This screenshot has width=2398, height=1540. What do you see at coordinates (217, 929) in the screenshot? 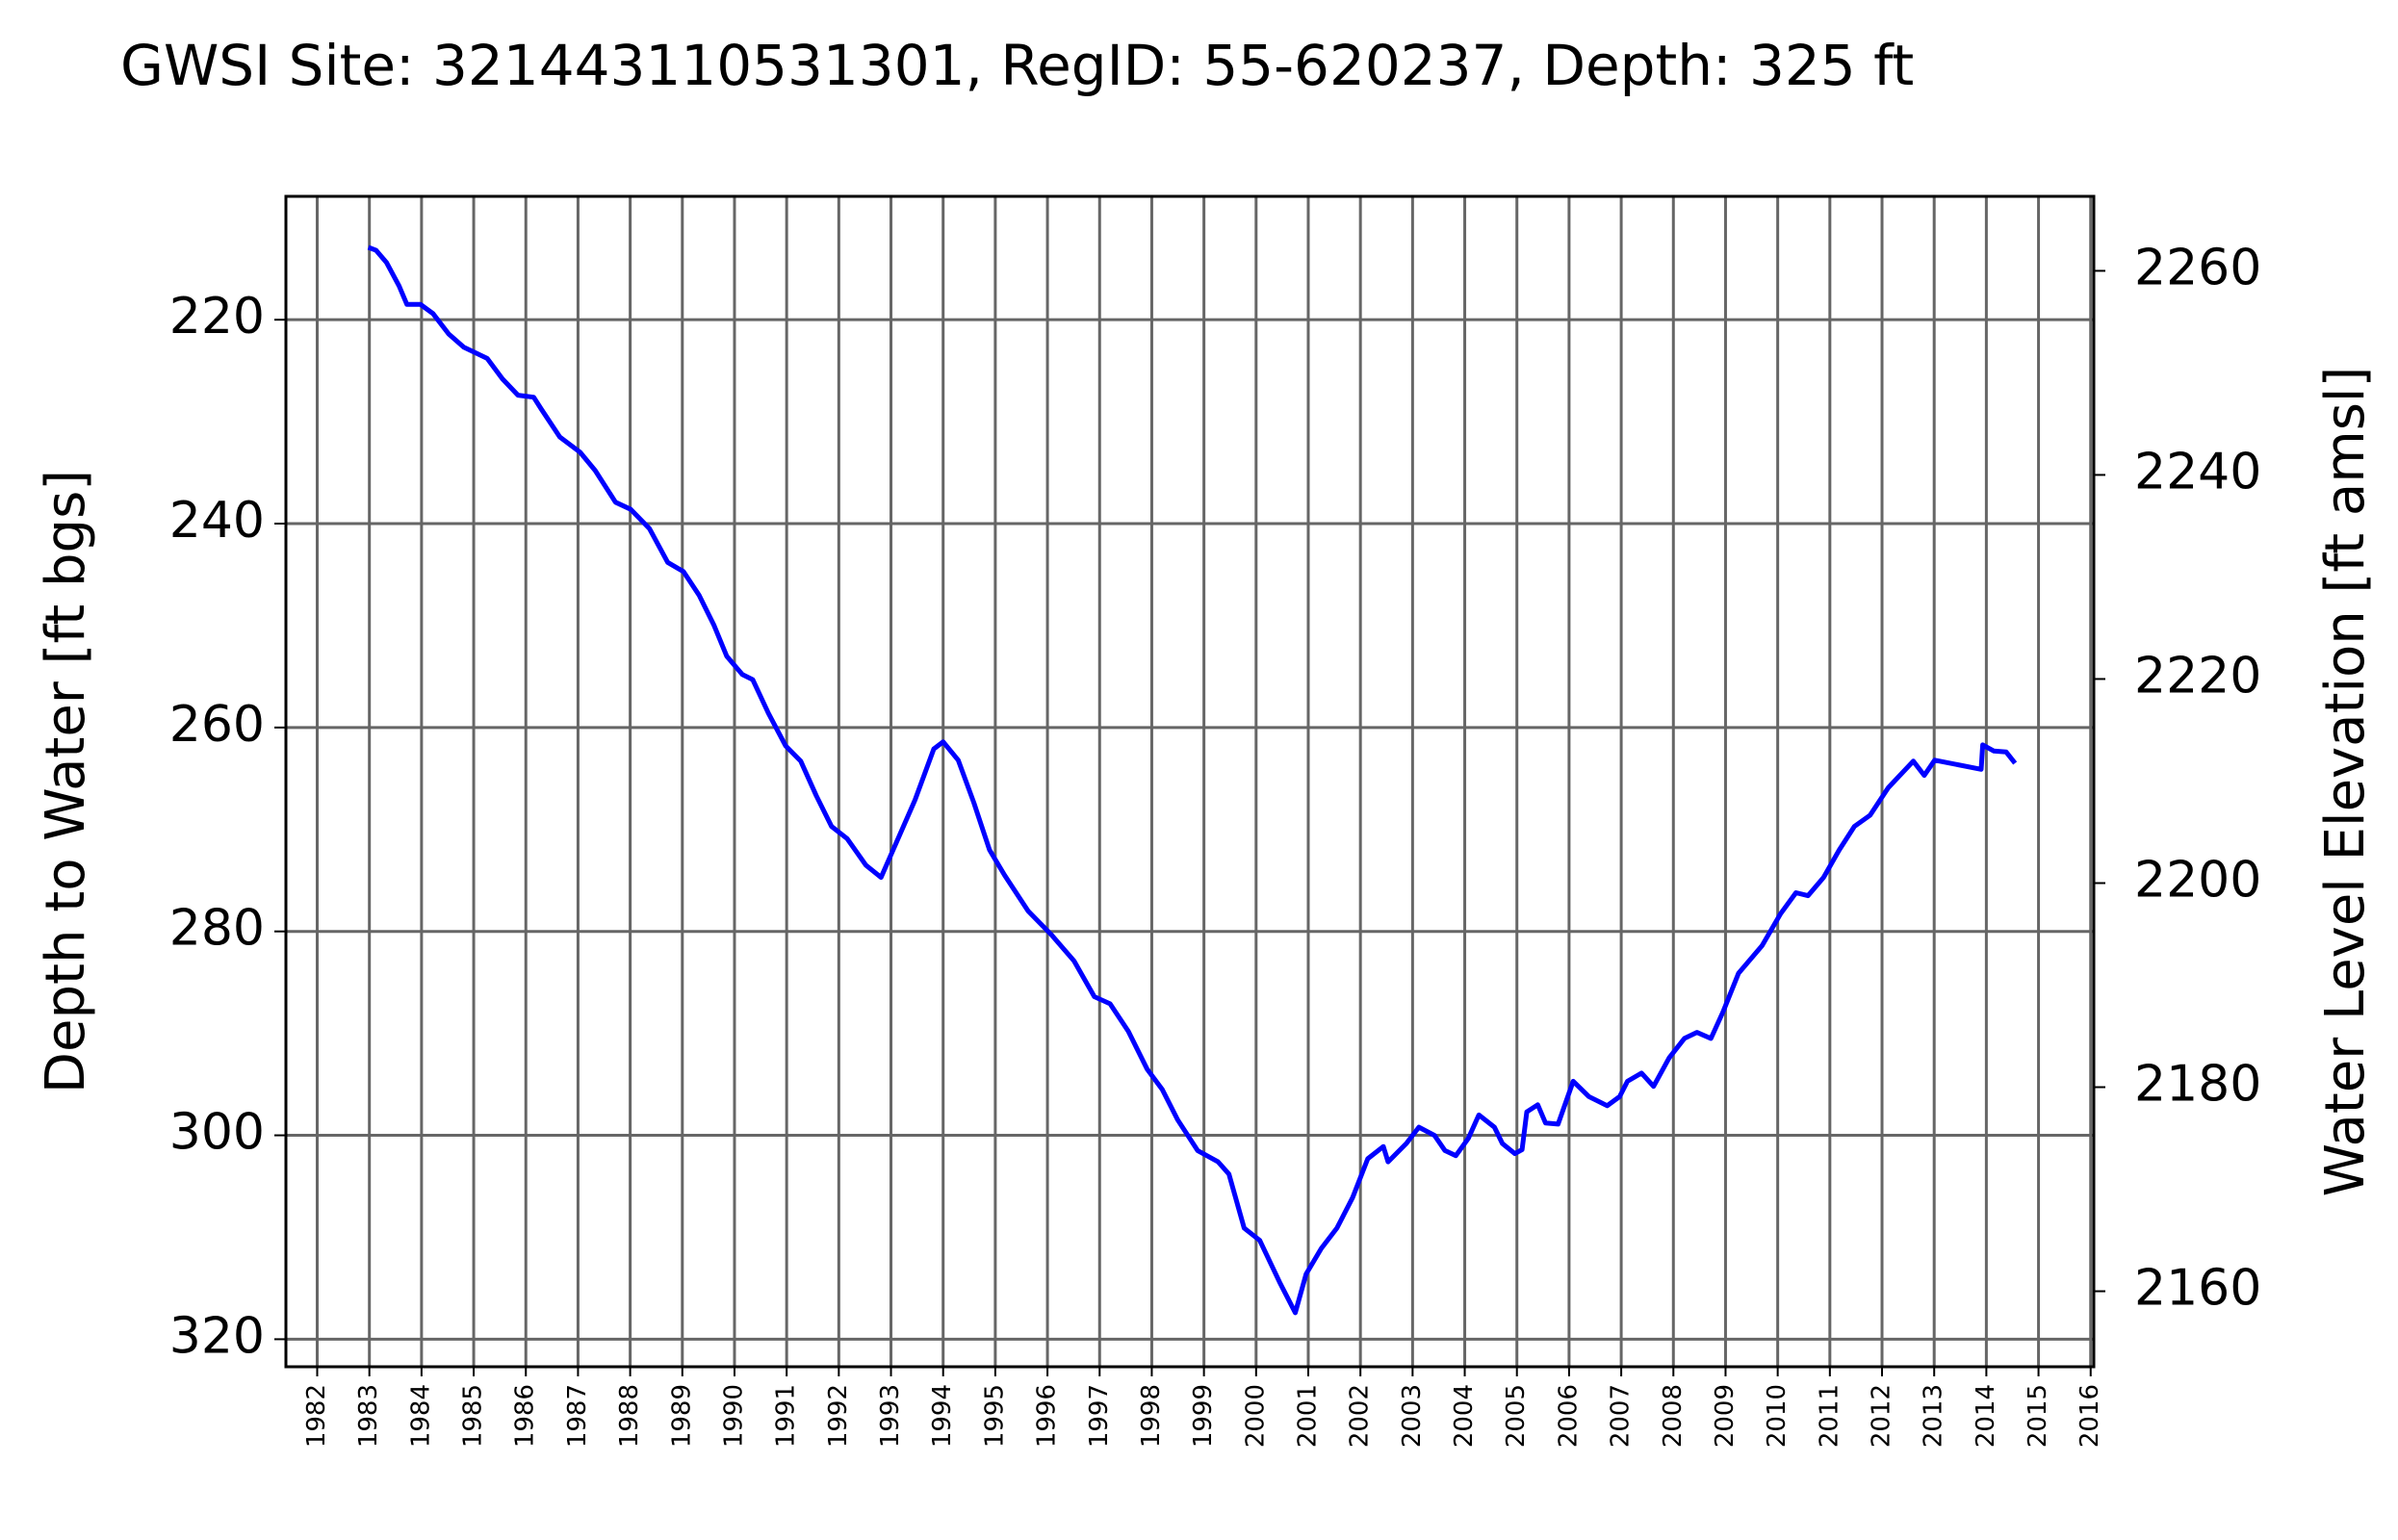
I see `y-tick-label: 280` at bounding box center [217, 929].